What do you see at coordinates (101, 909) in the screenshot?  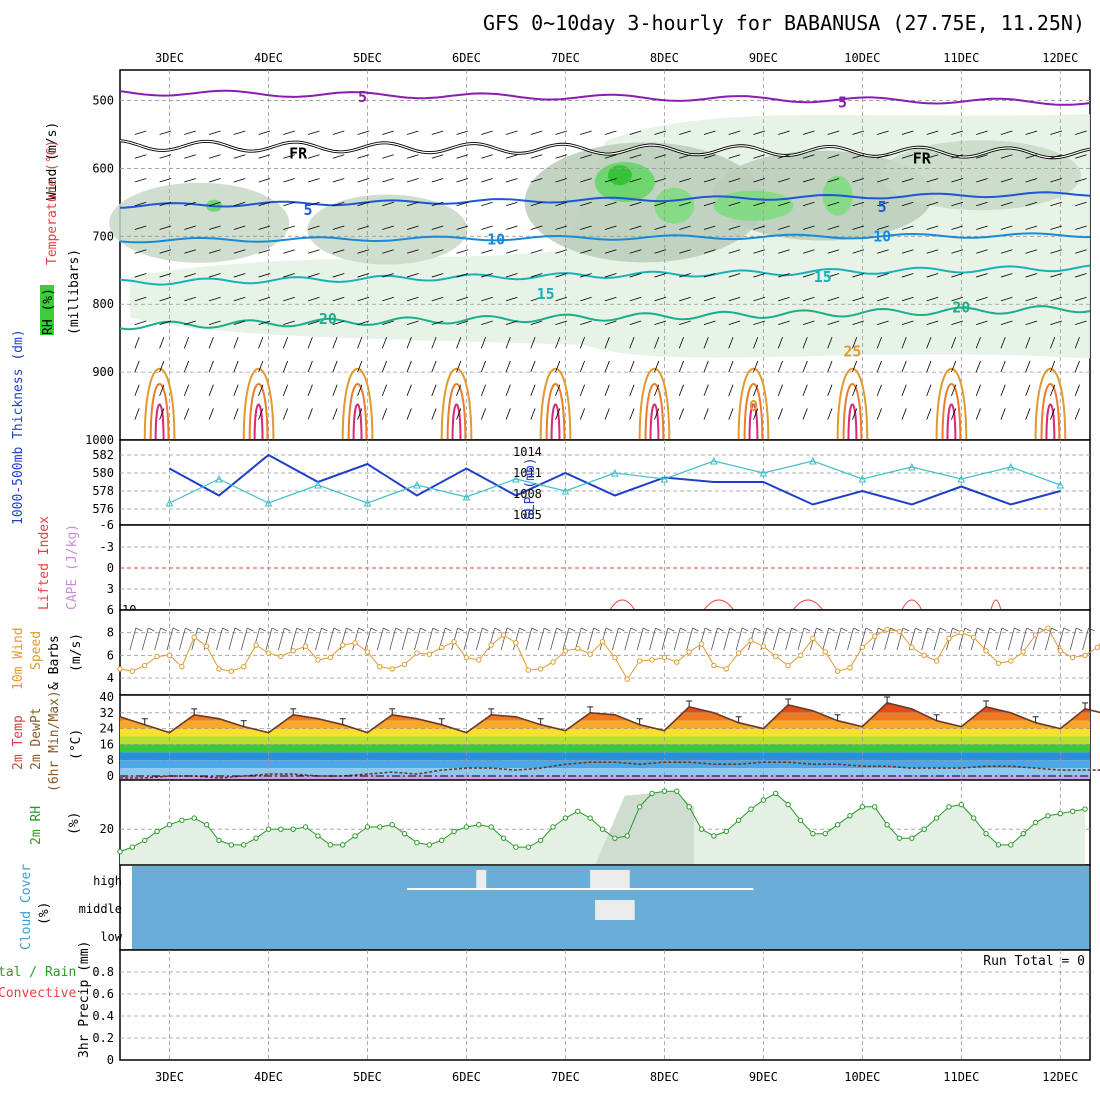 I see `cloud-level-labels: high middle low` at bounding box center [101, 909].